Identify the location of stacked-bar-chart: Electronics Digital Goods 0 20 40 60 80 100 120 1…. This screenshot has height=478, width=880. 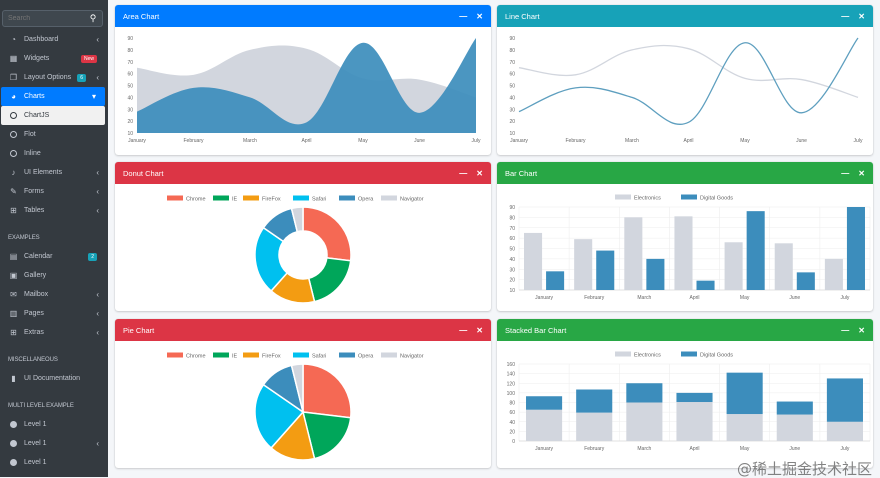
(689, 401).